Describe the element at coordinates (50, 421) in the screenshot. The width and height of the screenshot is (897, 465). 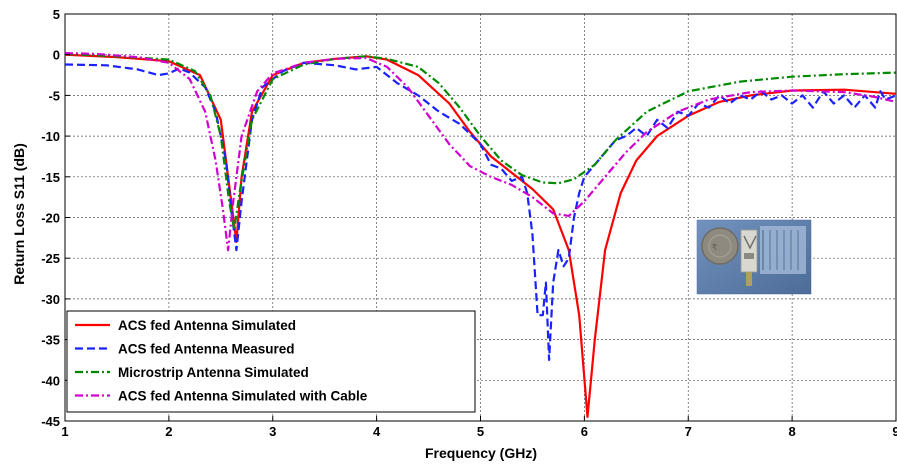
I see `y-tick-label: -45` at that location.